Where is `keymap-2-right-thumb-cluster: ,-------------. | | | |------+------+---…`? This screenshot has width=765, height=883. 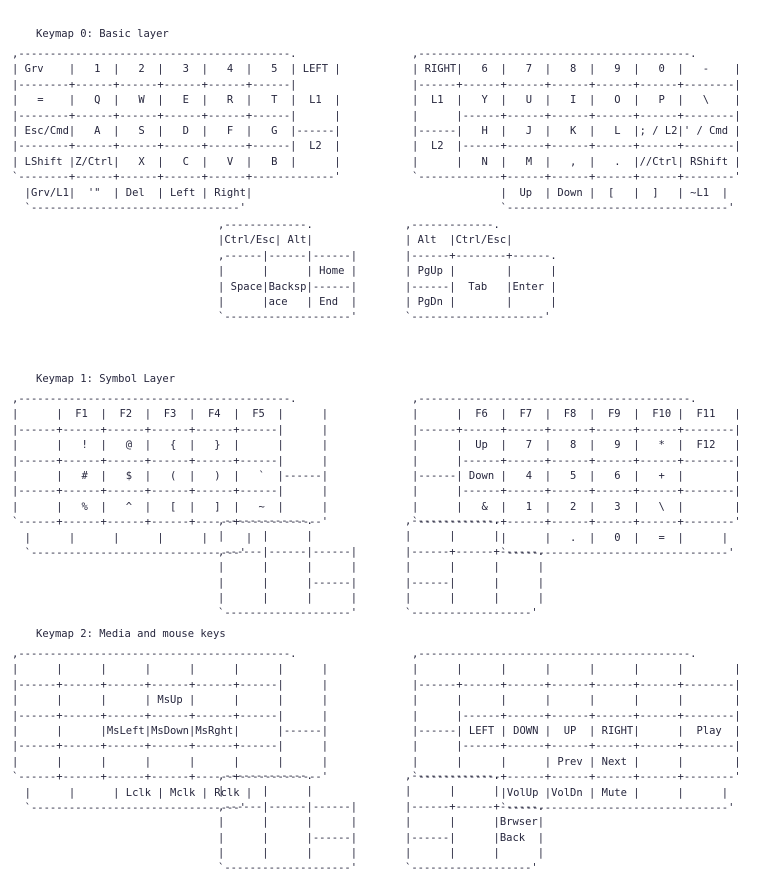 keymap-2-right-thumb-cluster: ,-------------. | | | |------+------+---… is located at coordinates (475, 822).